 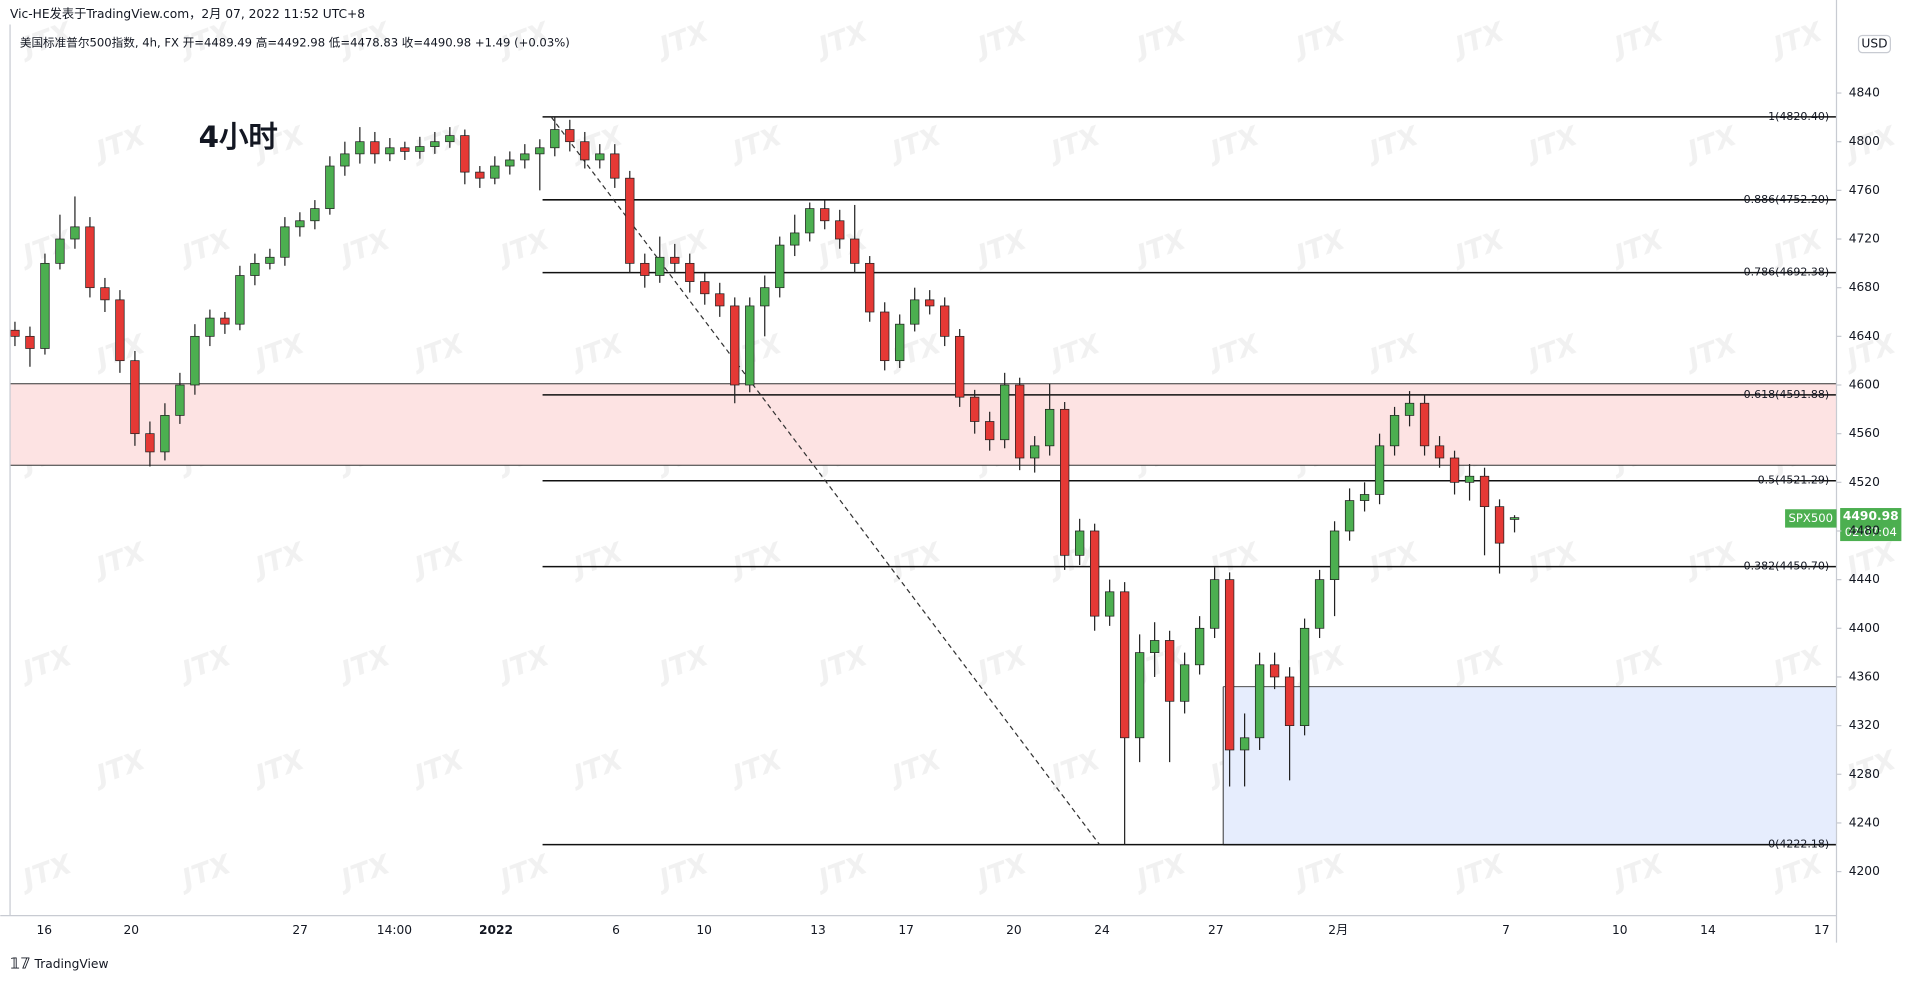 I want to click on x-tick-label: 13, so click(x=818, y=930).